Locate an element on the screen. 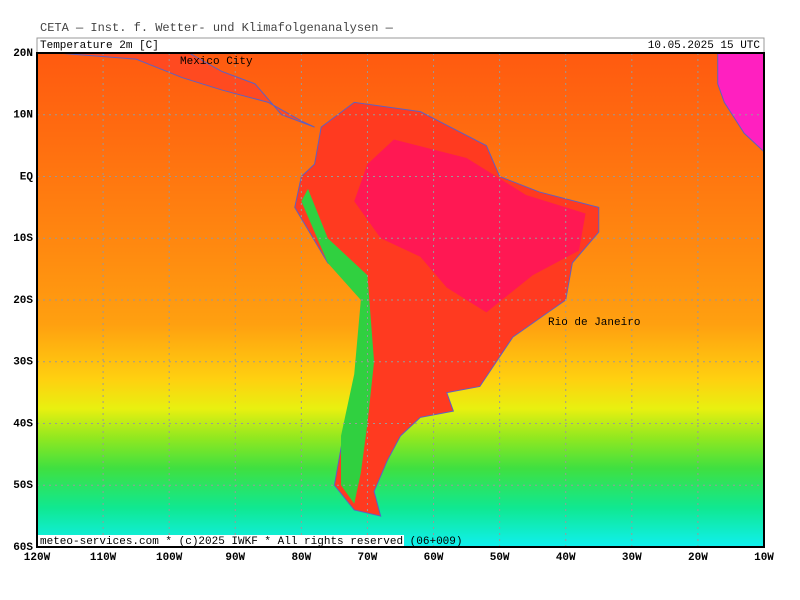 The width and height of the screenshot is (800, 600). city-label: Rio de Janeiro is located at coordinates (594, 323).